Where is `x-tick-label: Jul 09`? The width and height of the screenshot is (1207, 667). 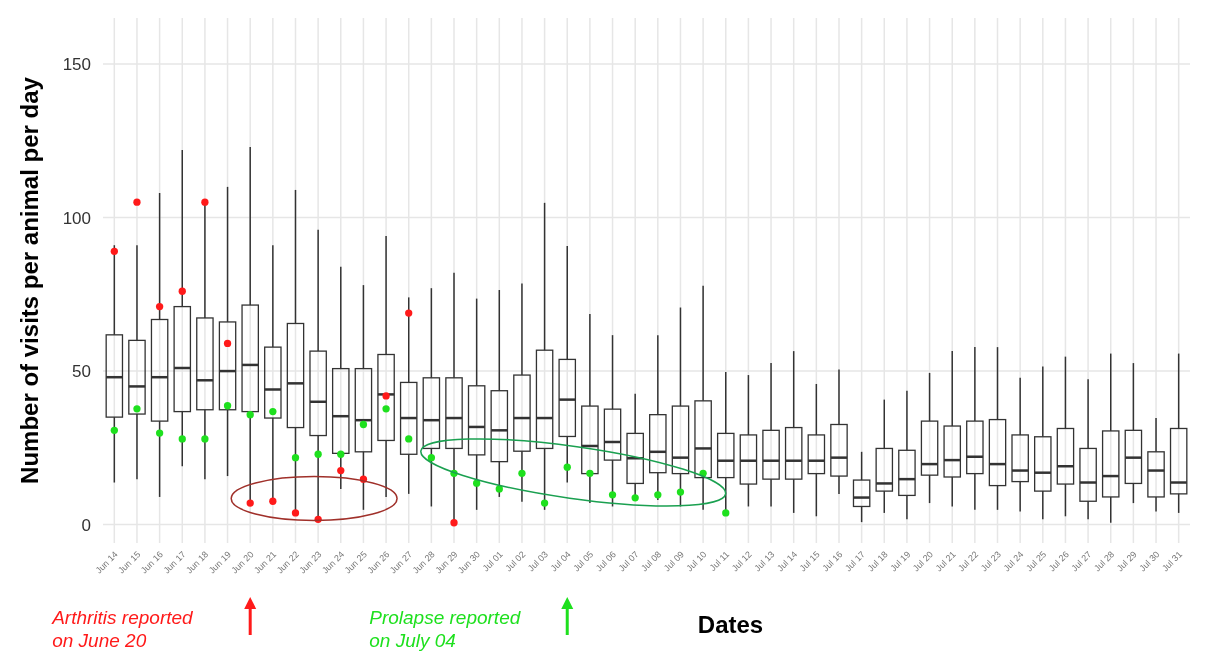 x-tick-label: Jul 09 is located at coordinates (673, 561).